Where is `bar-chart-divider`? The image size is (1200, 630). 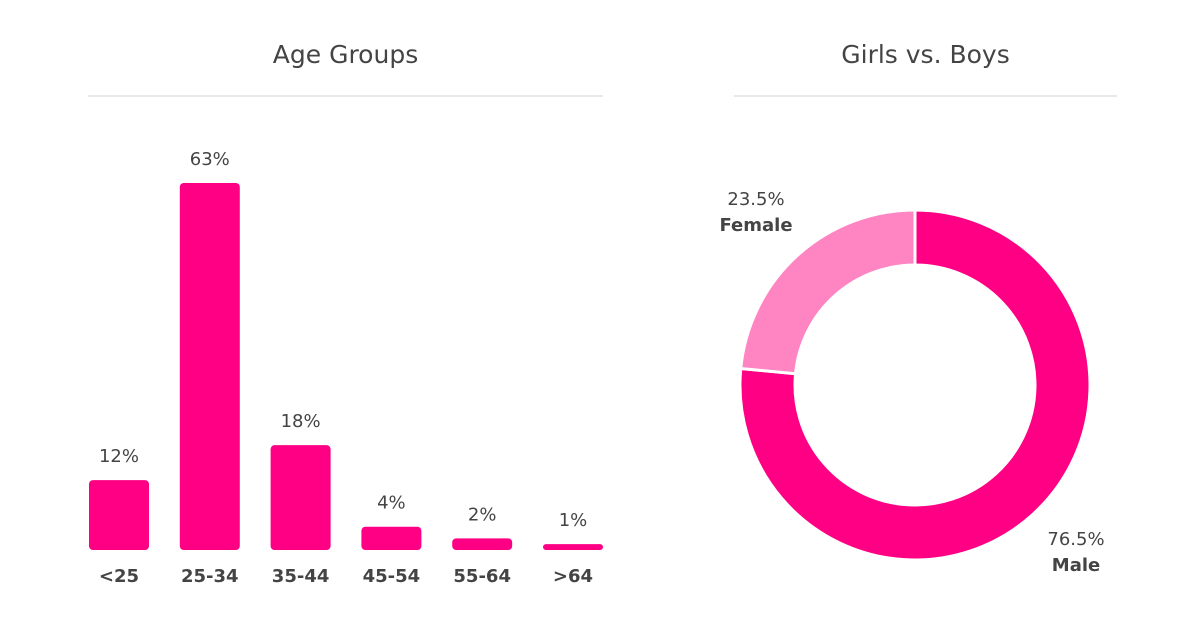 bar-chart-divider is located at coordinates (345, 96).